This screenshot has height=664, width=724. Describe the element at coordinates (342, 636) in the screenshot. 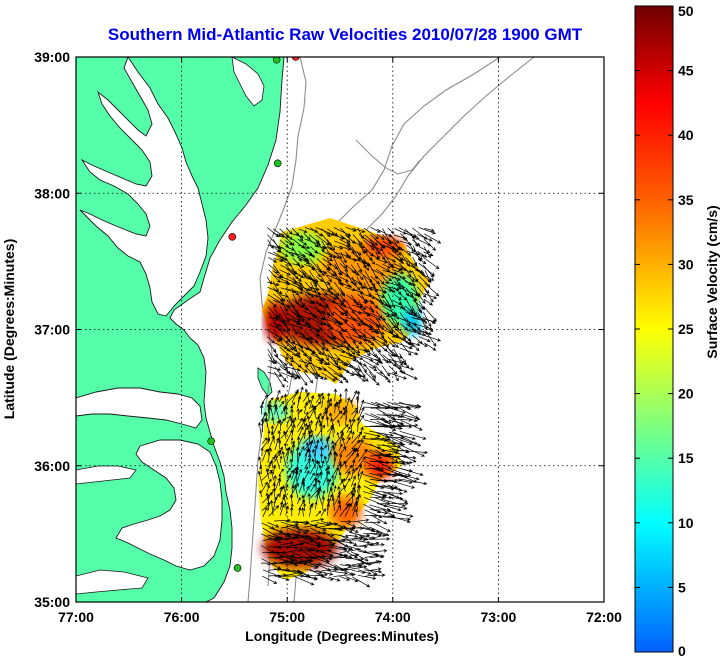

I see `x-axis-label: Longitude (Degrees:Minutes)` at that location.